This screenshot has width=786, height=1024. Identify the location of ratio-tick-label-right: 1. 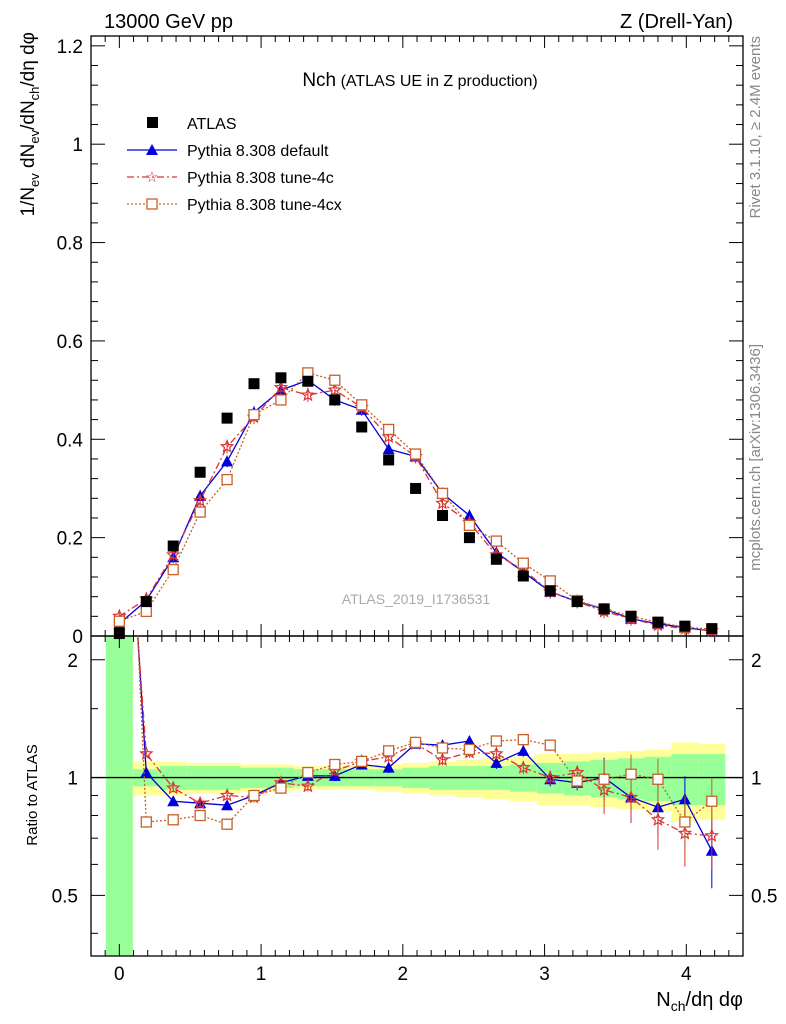
(756, 779).